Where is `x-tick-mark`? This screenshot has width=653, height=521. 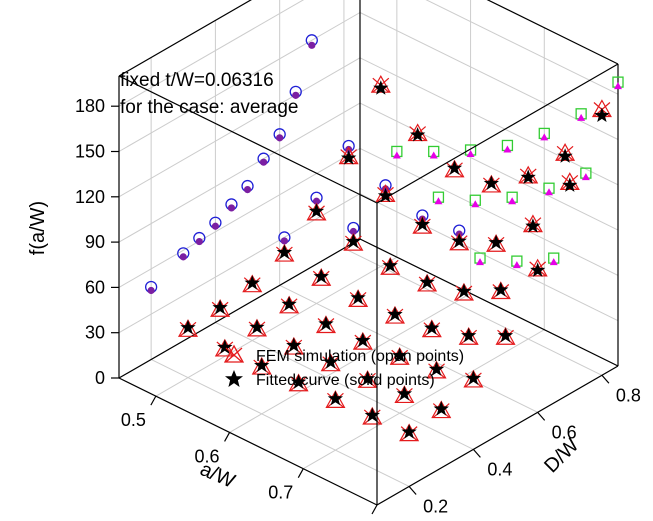
x-tick-mark is located at coordinates (374, 509).